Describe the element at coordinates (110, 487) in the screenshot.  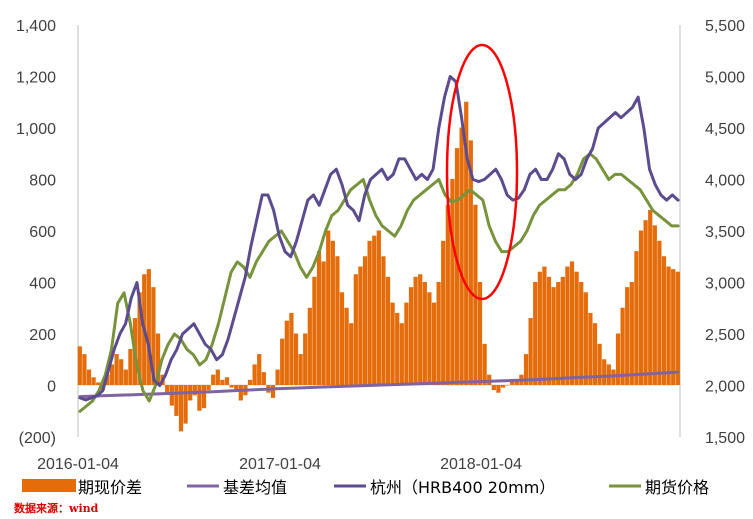
I see `legend-label: 期现价差` at that location.